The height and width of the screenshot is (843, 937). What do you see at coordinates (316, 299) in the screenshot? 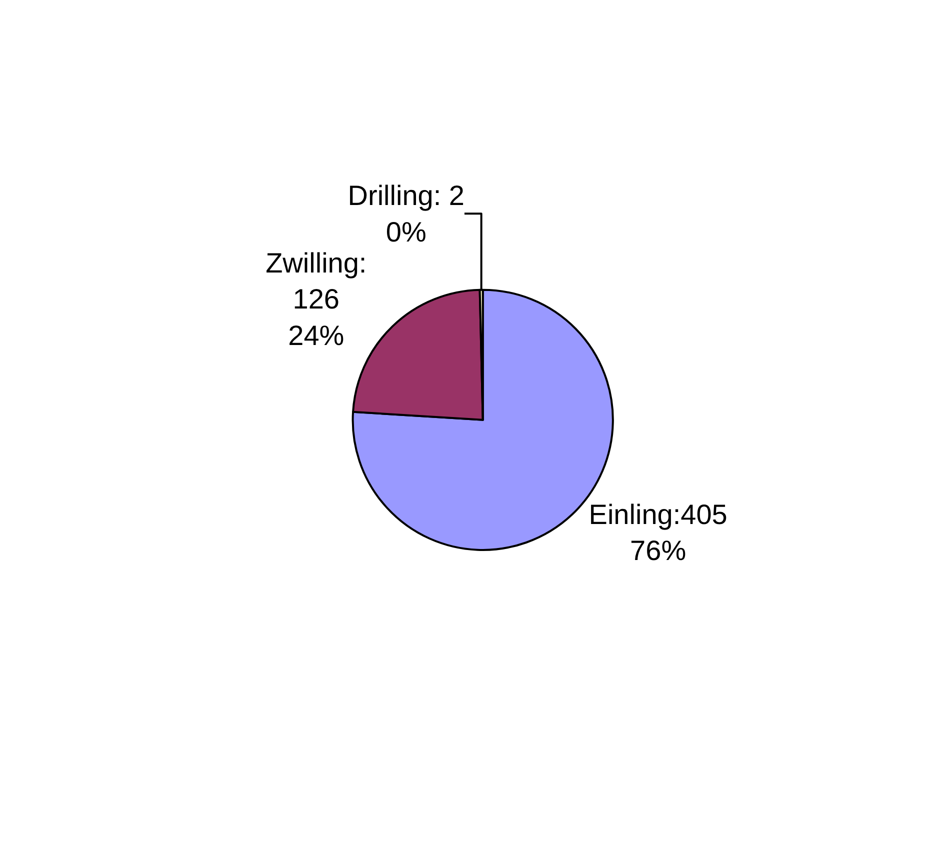
I see `slice-label: Zwilling: 126 24%` at bounding box center [316, 299].